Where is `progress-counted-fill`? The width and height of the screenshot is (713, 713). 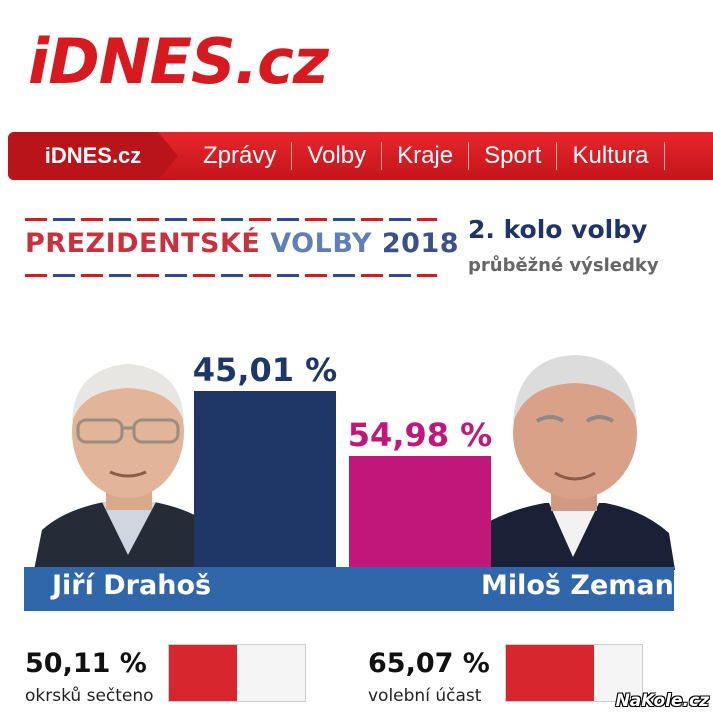 progress-counted-fill is located at coordinates (203, 673).